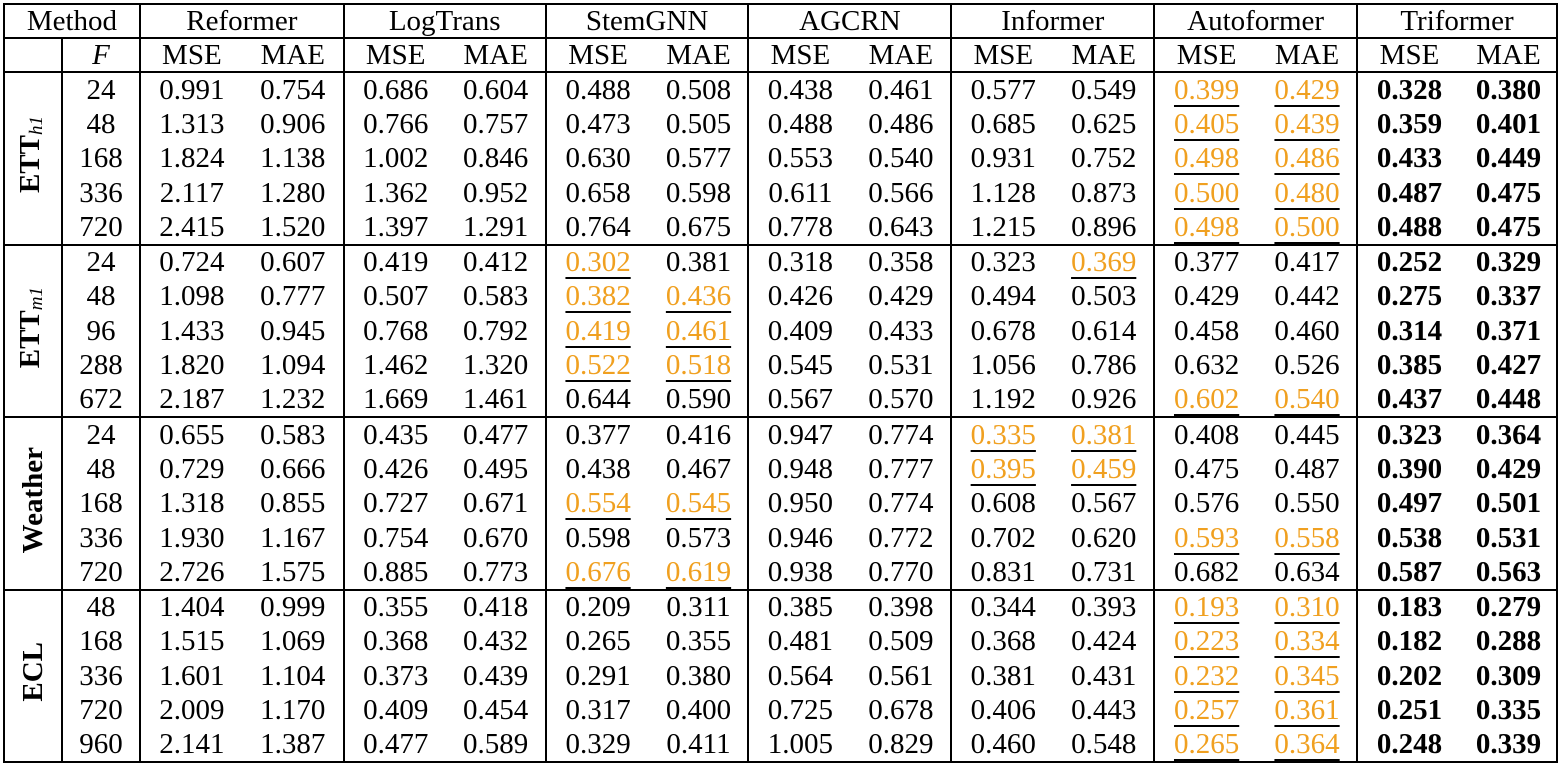  I want to click on value-text: 0.373, so click(396, 675).